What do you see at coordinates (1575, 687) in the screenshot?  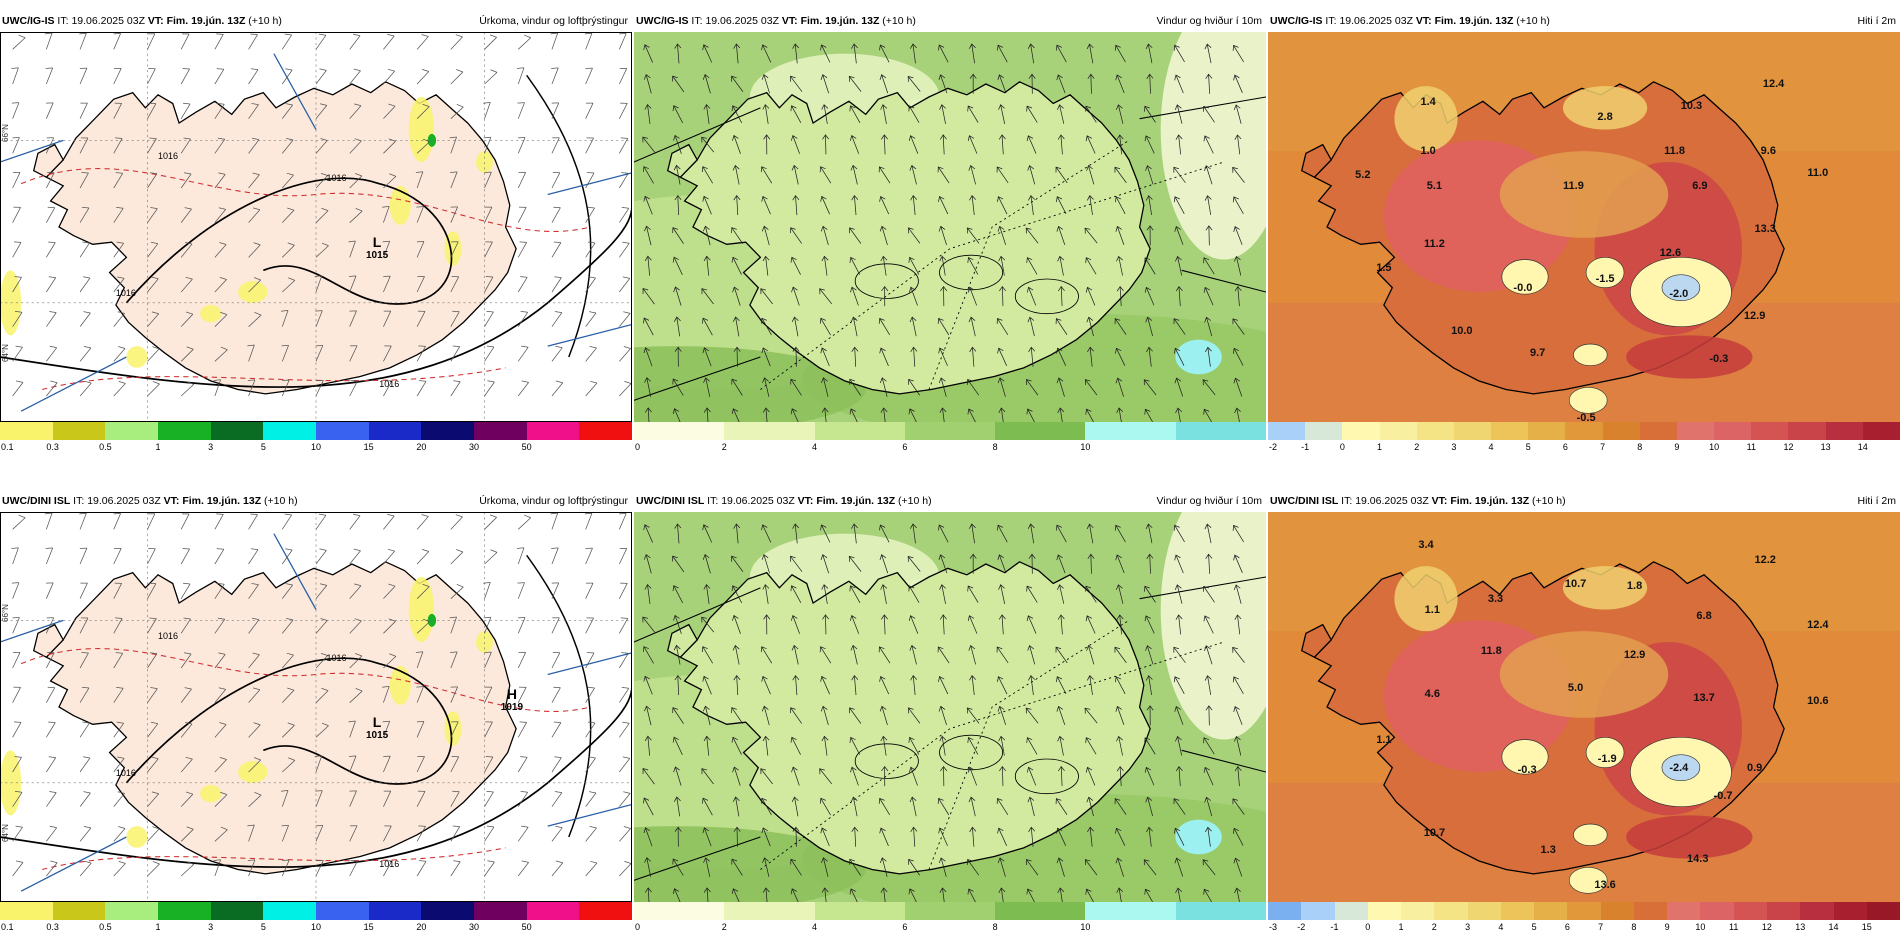 I see `temperature-label: 5.0` at bounding box center [1575, 687].